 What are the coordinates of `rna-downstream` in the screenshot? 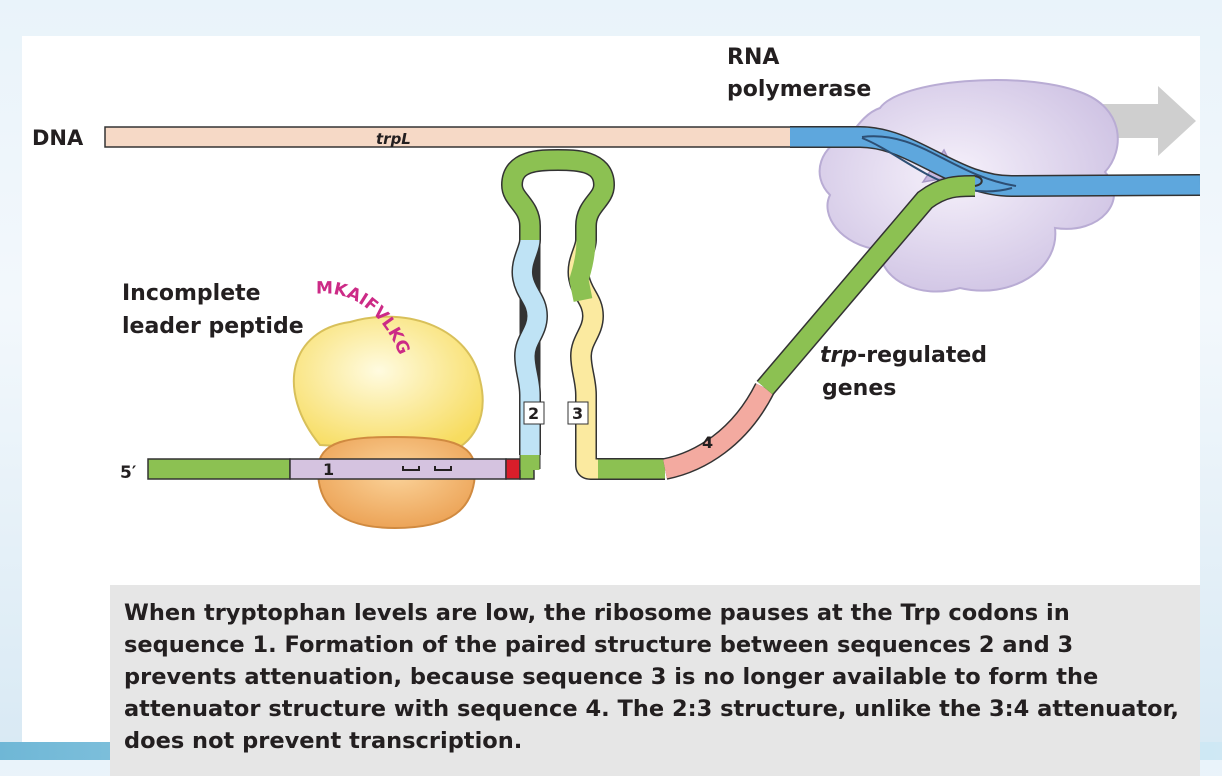 It's located at (790, 327).